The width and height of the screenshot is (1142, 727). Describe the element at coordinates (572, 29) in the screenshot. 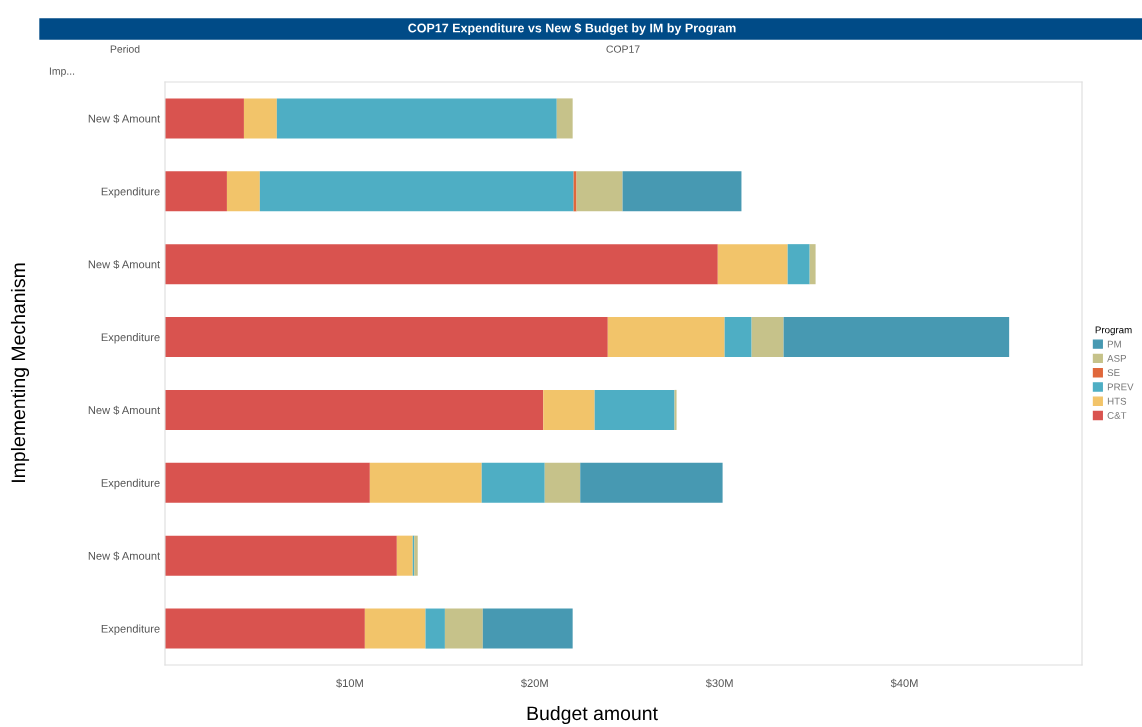

I see `chart-title: COP17 Expenditure vs New $ Budget by IM by Program` at that location.